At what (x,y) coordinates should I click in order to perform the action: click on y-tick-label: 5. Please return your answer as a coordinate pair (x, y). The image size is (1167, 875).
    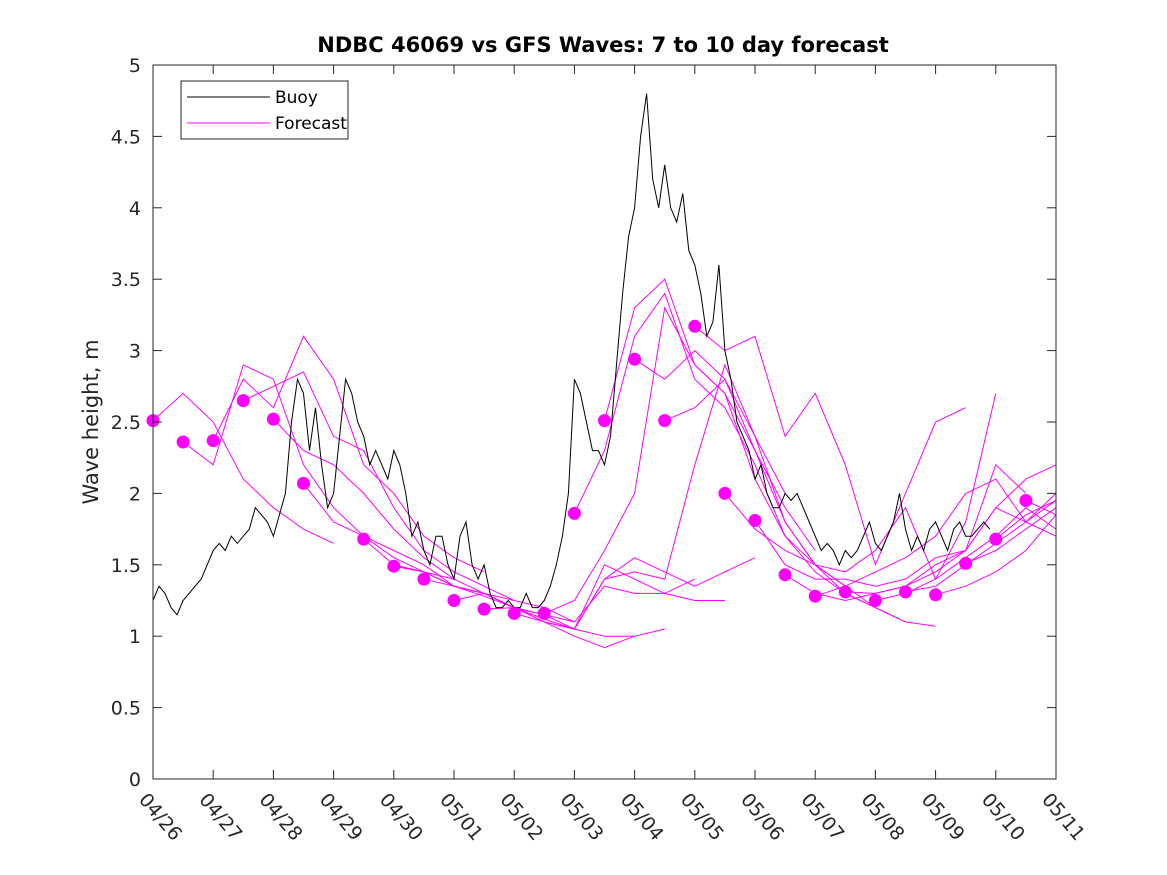
    Looking at the image, I should click on (135, 66).